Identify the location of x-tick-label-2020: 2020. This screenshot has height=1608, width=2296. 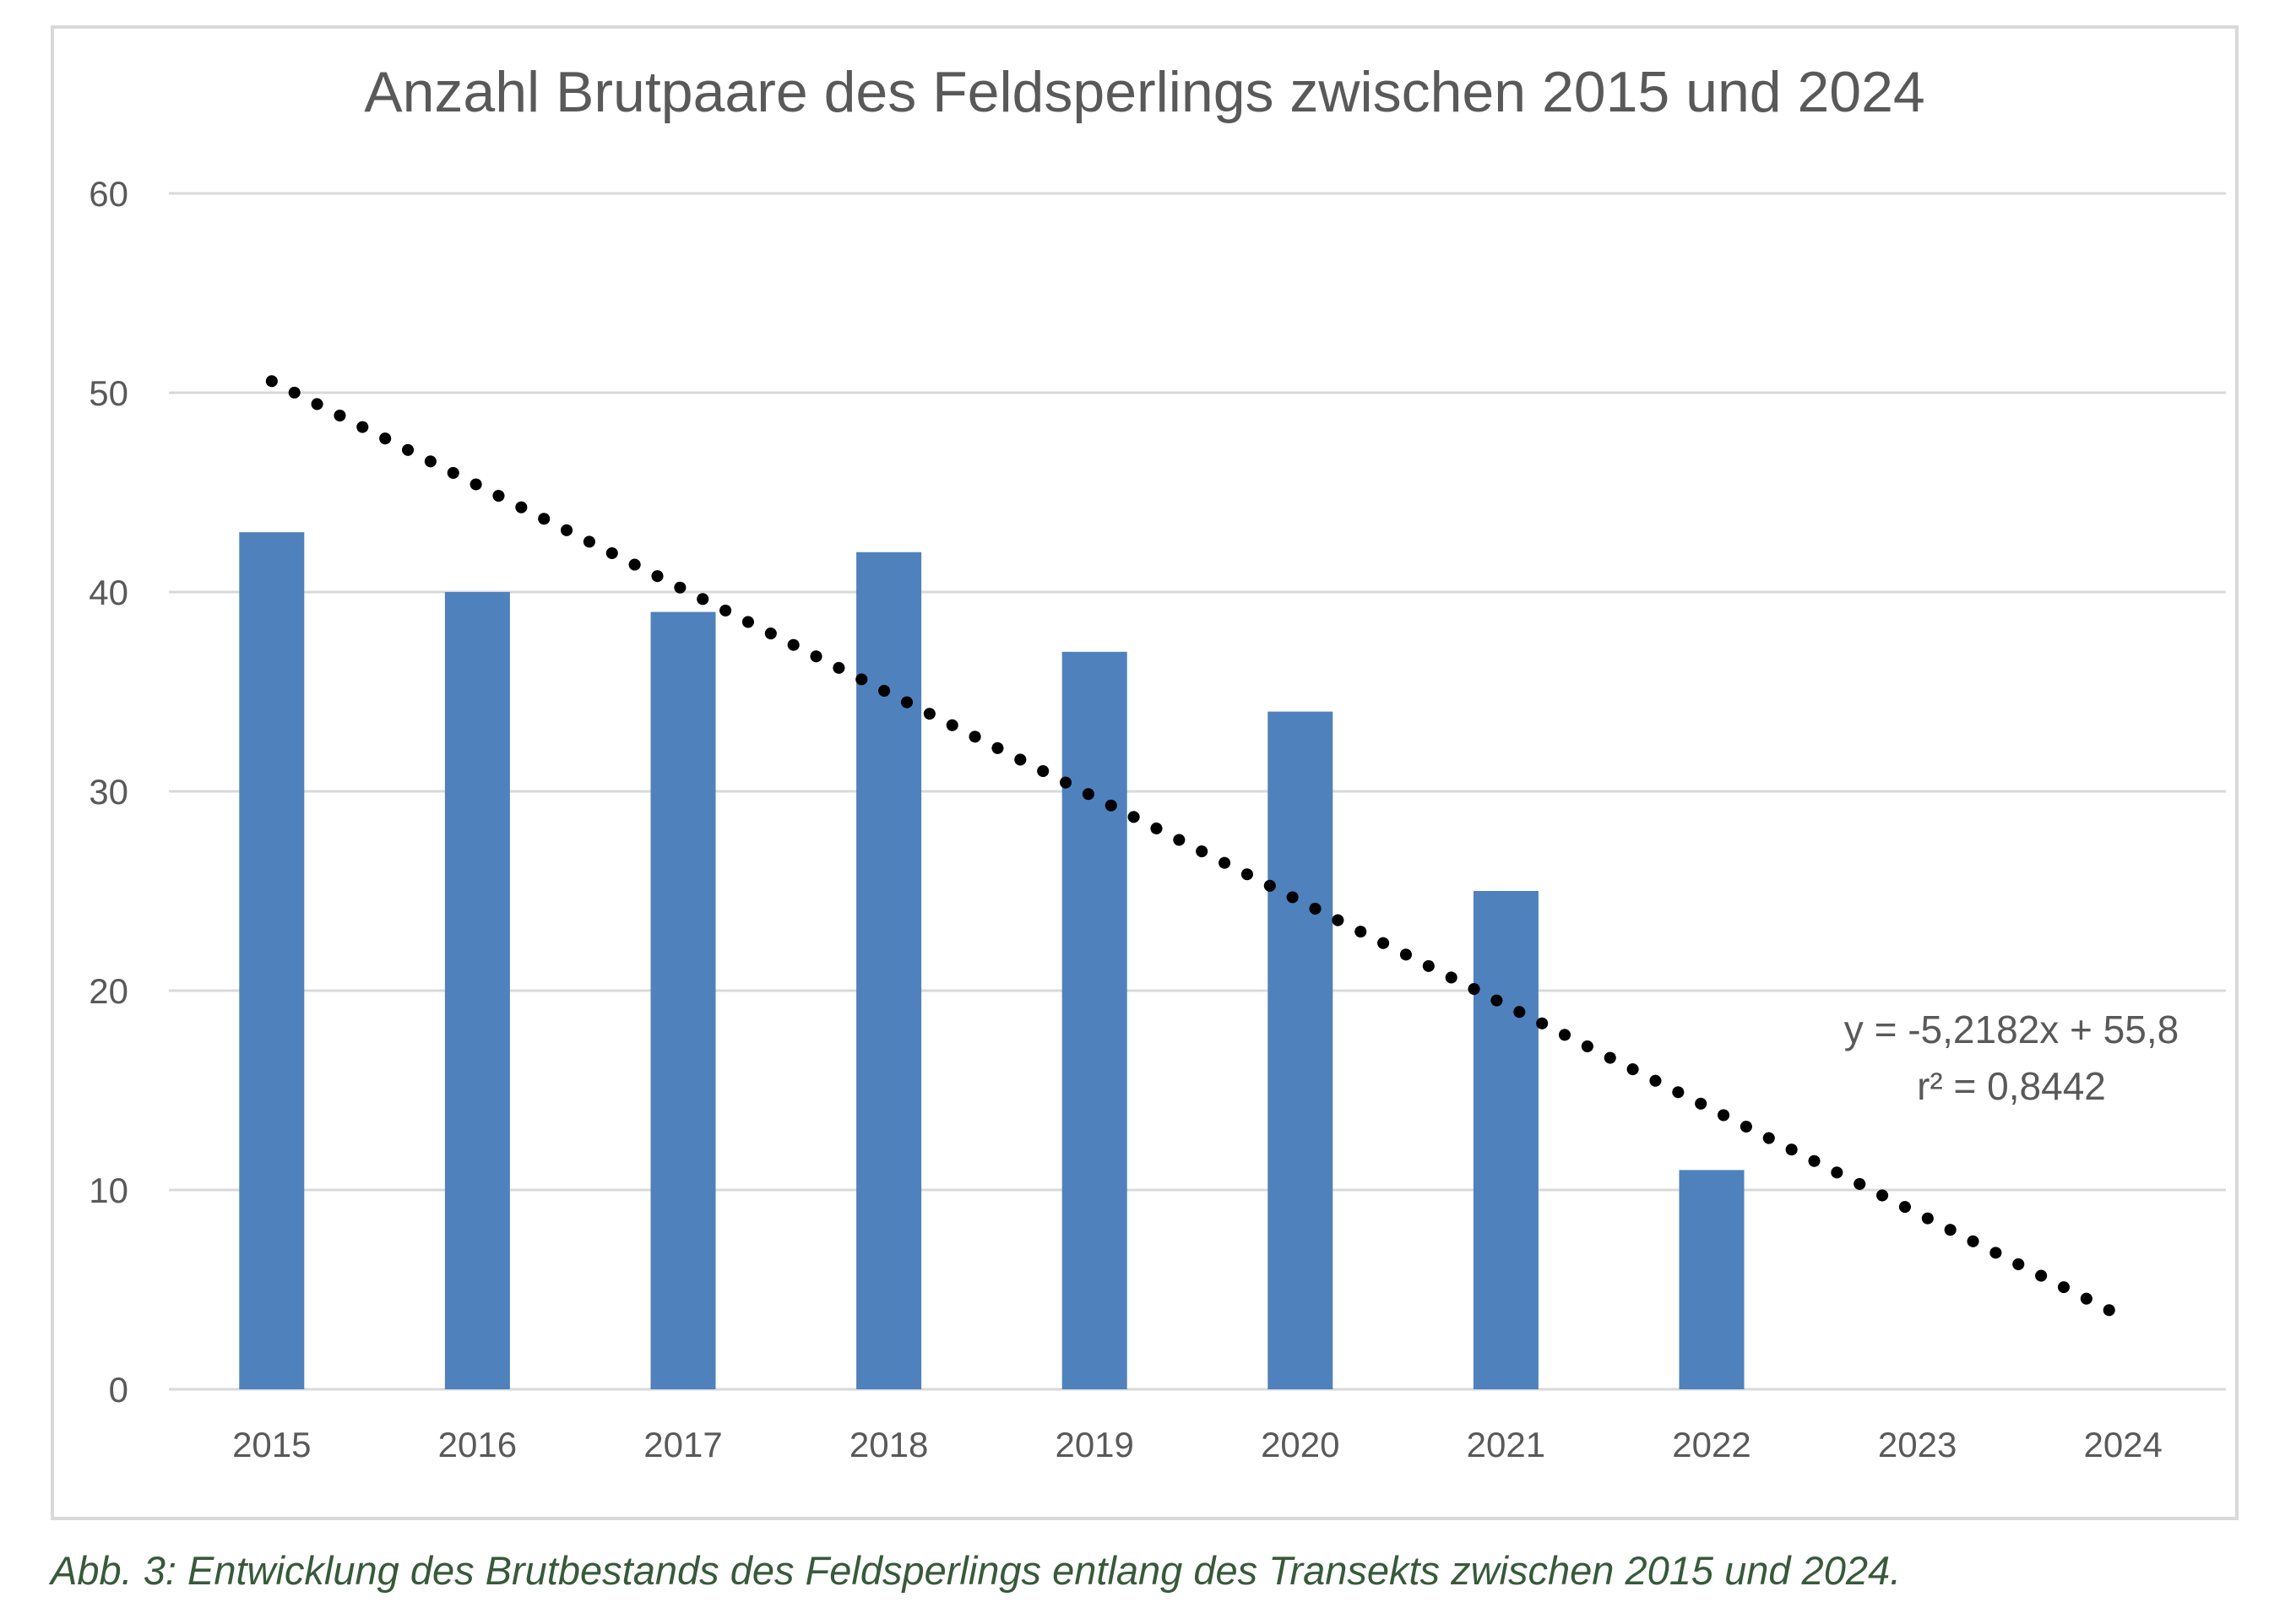
(1300, 1444).